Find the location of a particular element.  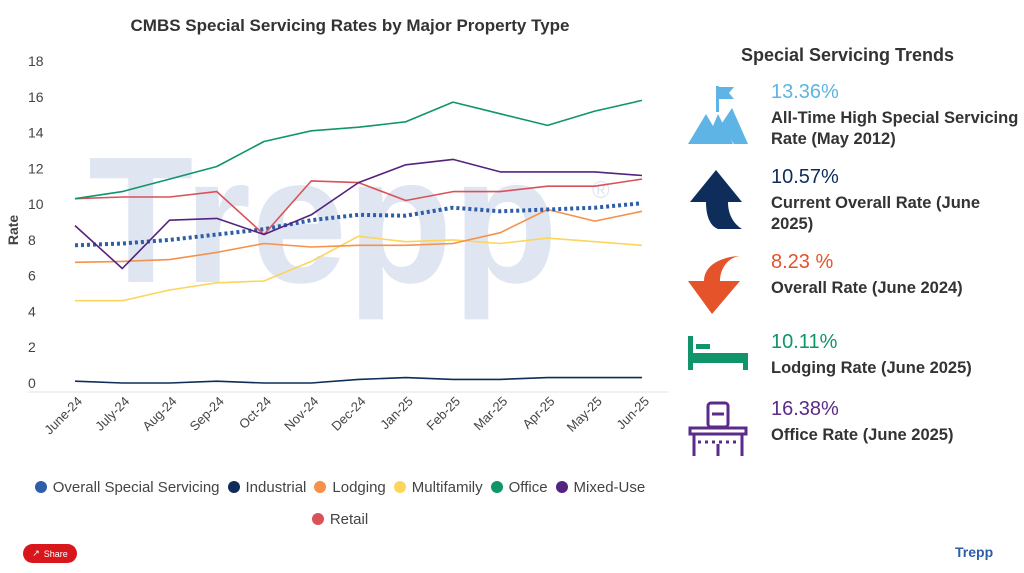

stat-label: Lodging Rate (June 2025) is located at coordinates (871, 368).